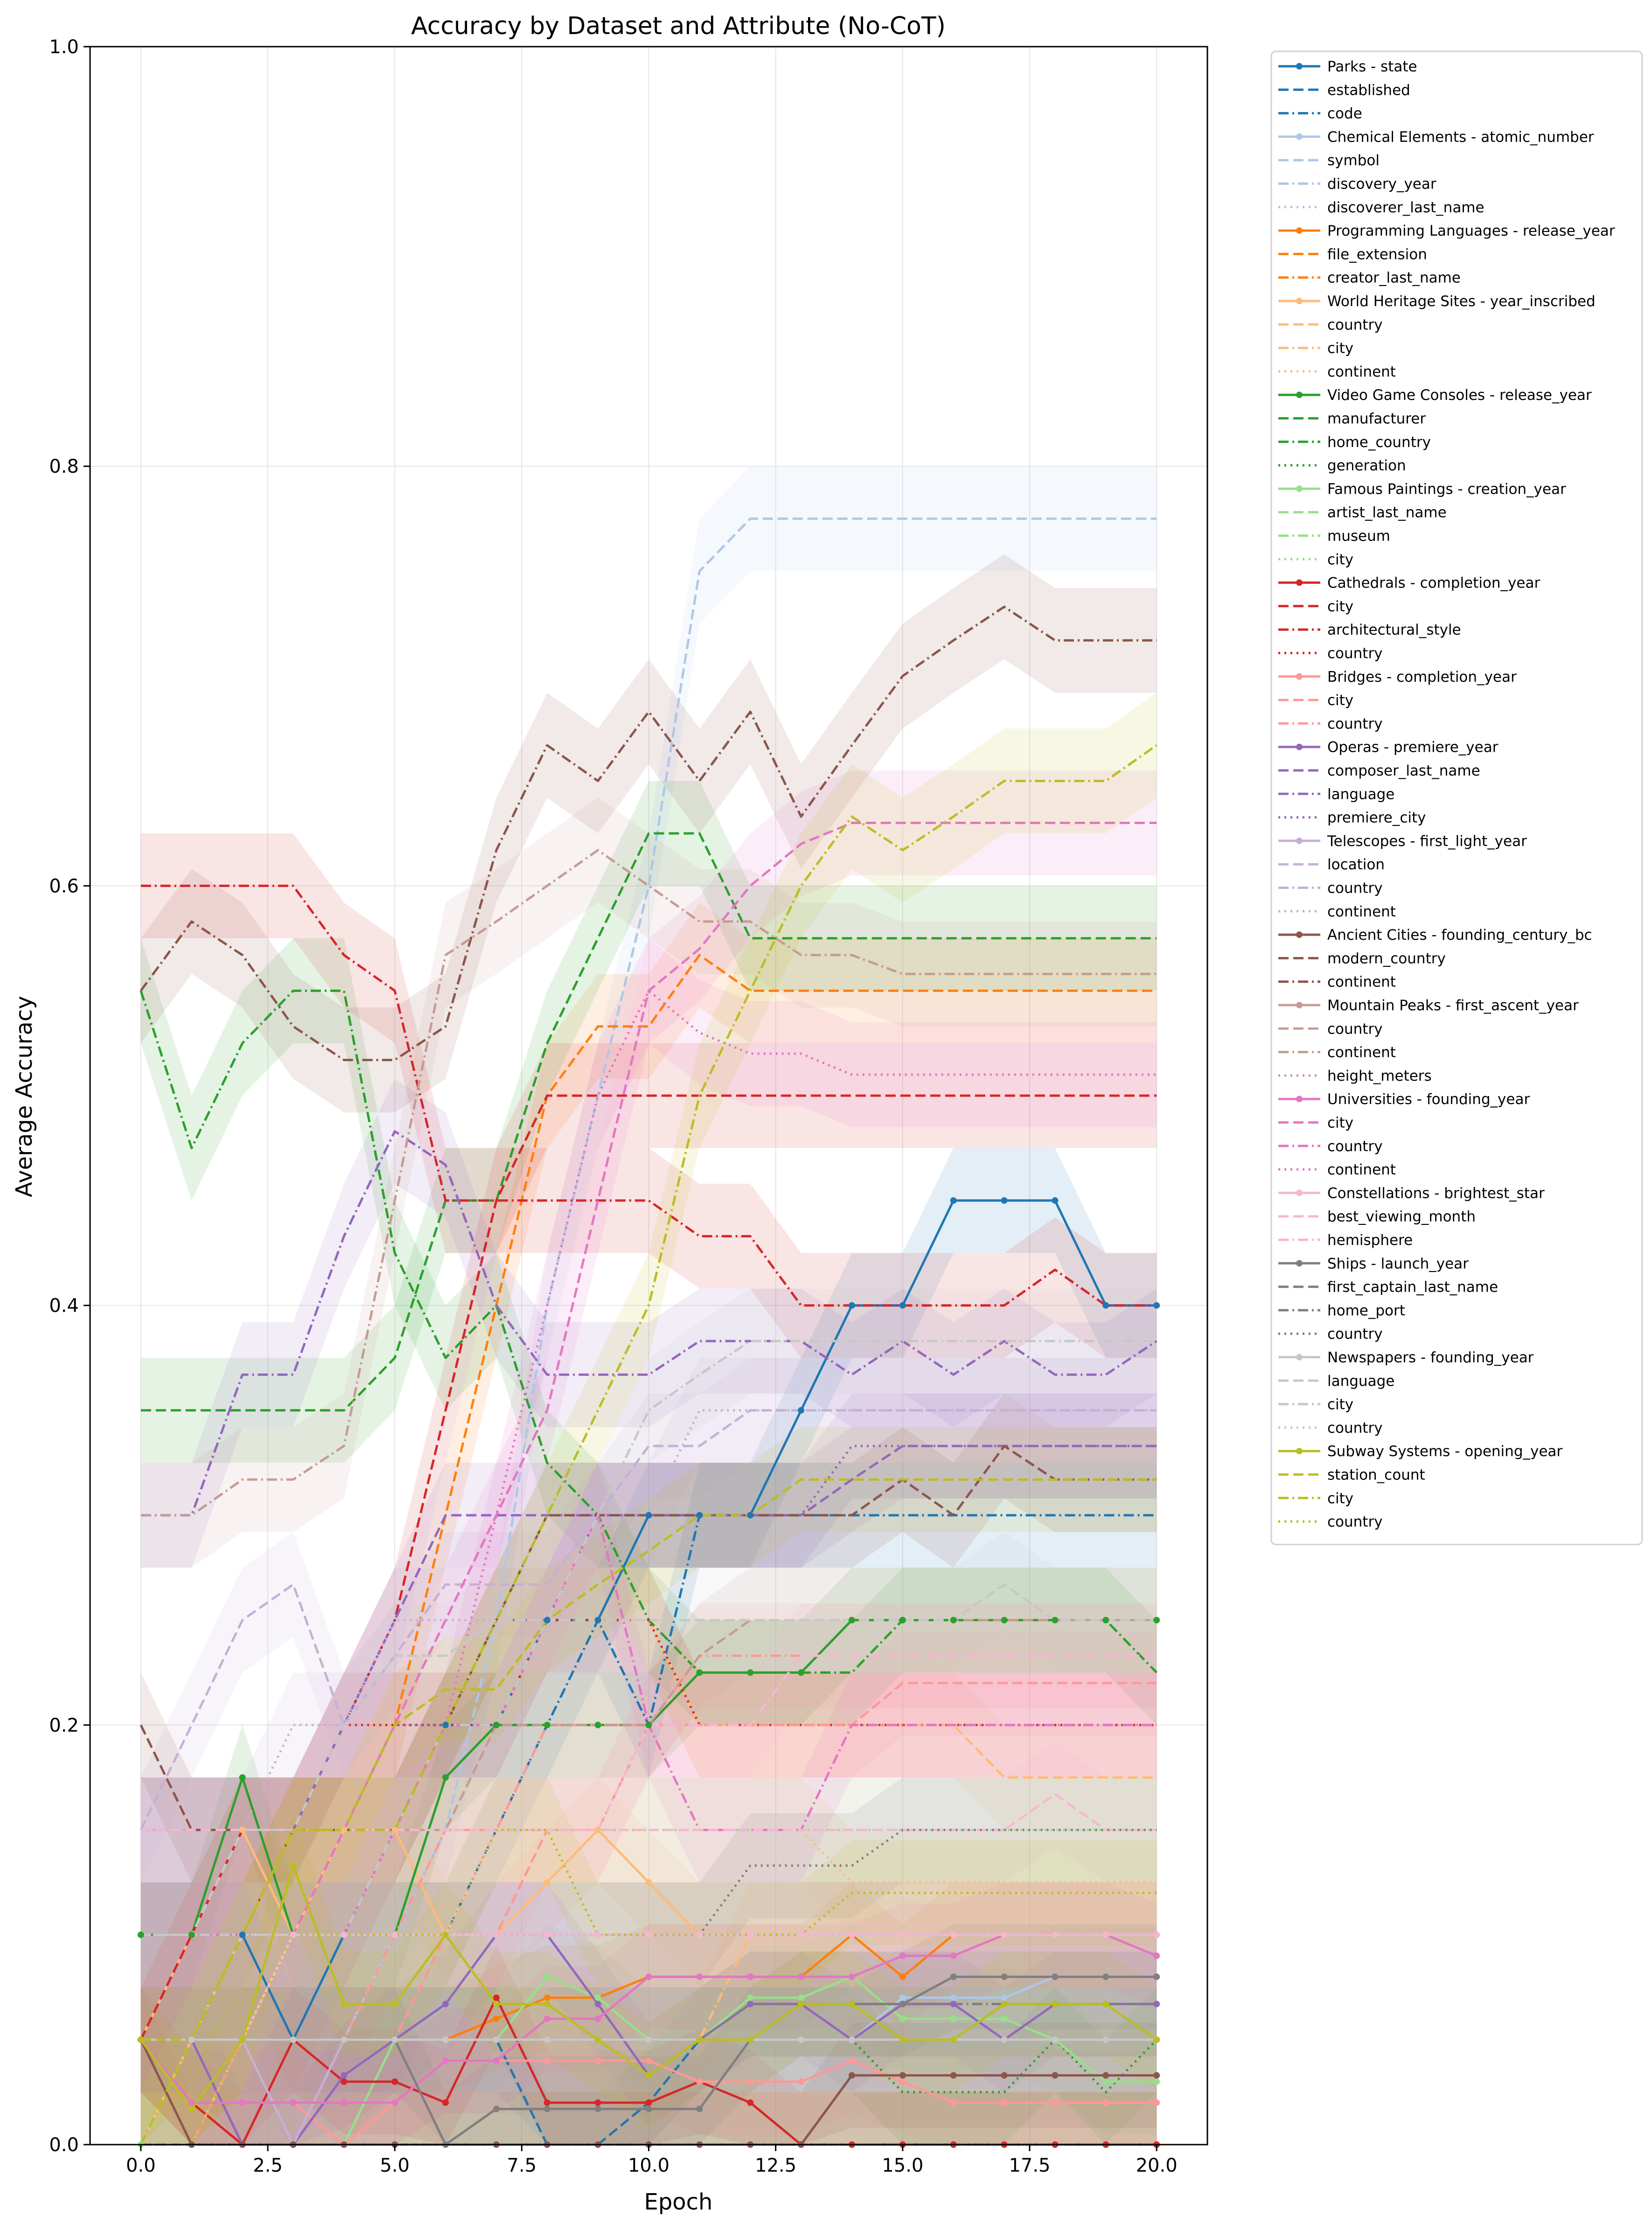  Describe the element at coordinates (1387, 958) in the screenshot. I see `legend-label: modern_country` at that location.